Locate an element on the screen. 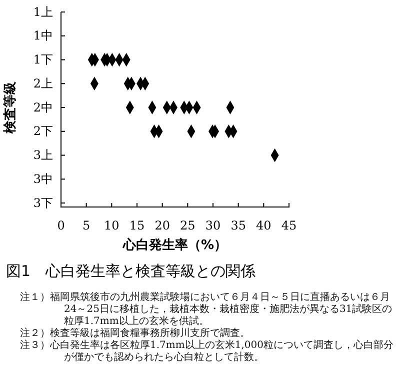 The width and height of the screenshot is (410, 379). y-tick-label: 3中 is located at coordinates (43, 179).